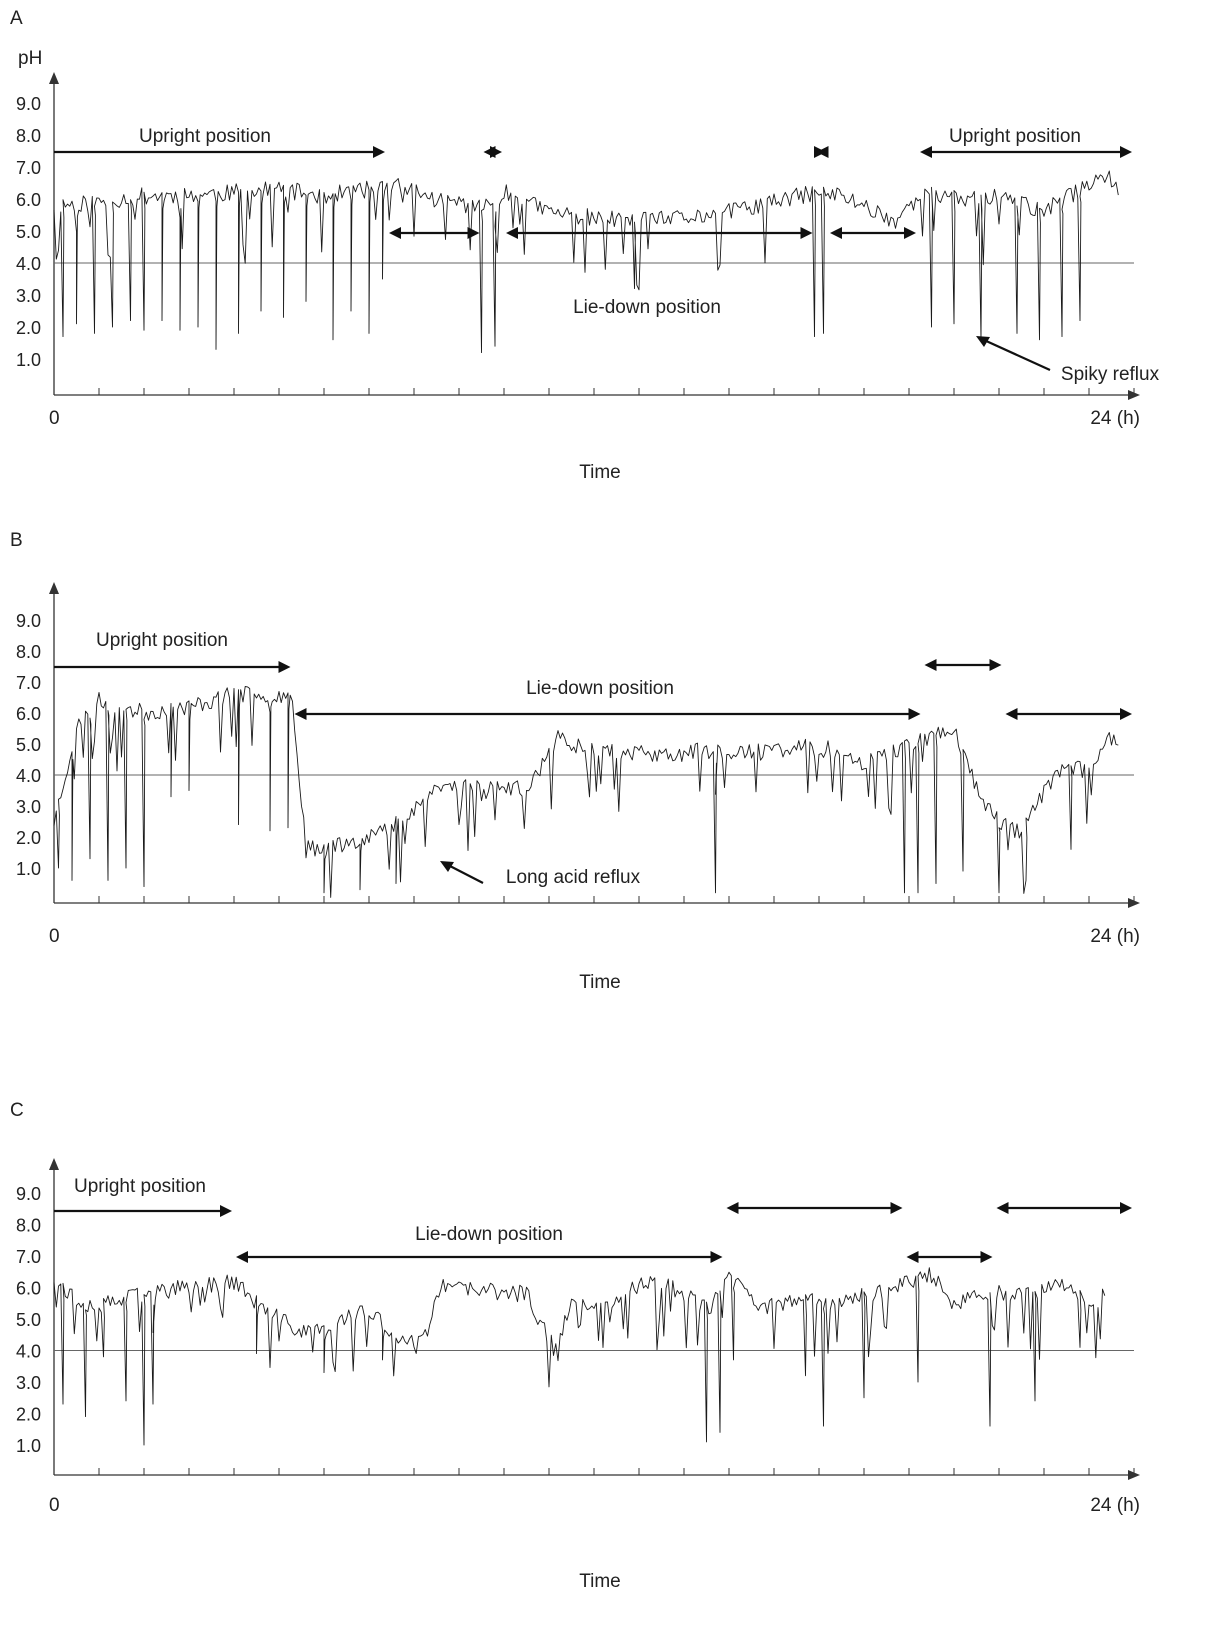  What do you see at coordinates (16, 540) in the screenshot?
I see `panel-letter: B` at bounding box center [16, 540].